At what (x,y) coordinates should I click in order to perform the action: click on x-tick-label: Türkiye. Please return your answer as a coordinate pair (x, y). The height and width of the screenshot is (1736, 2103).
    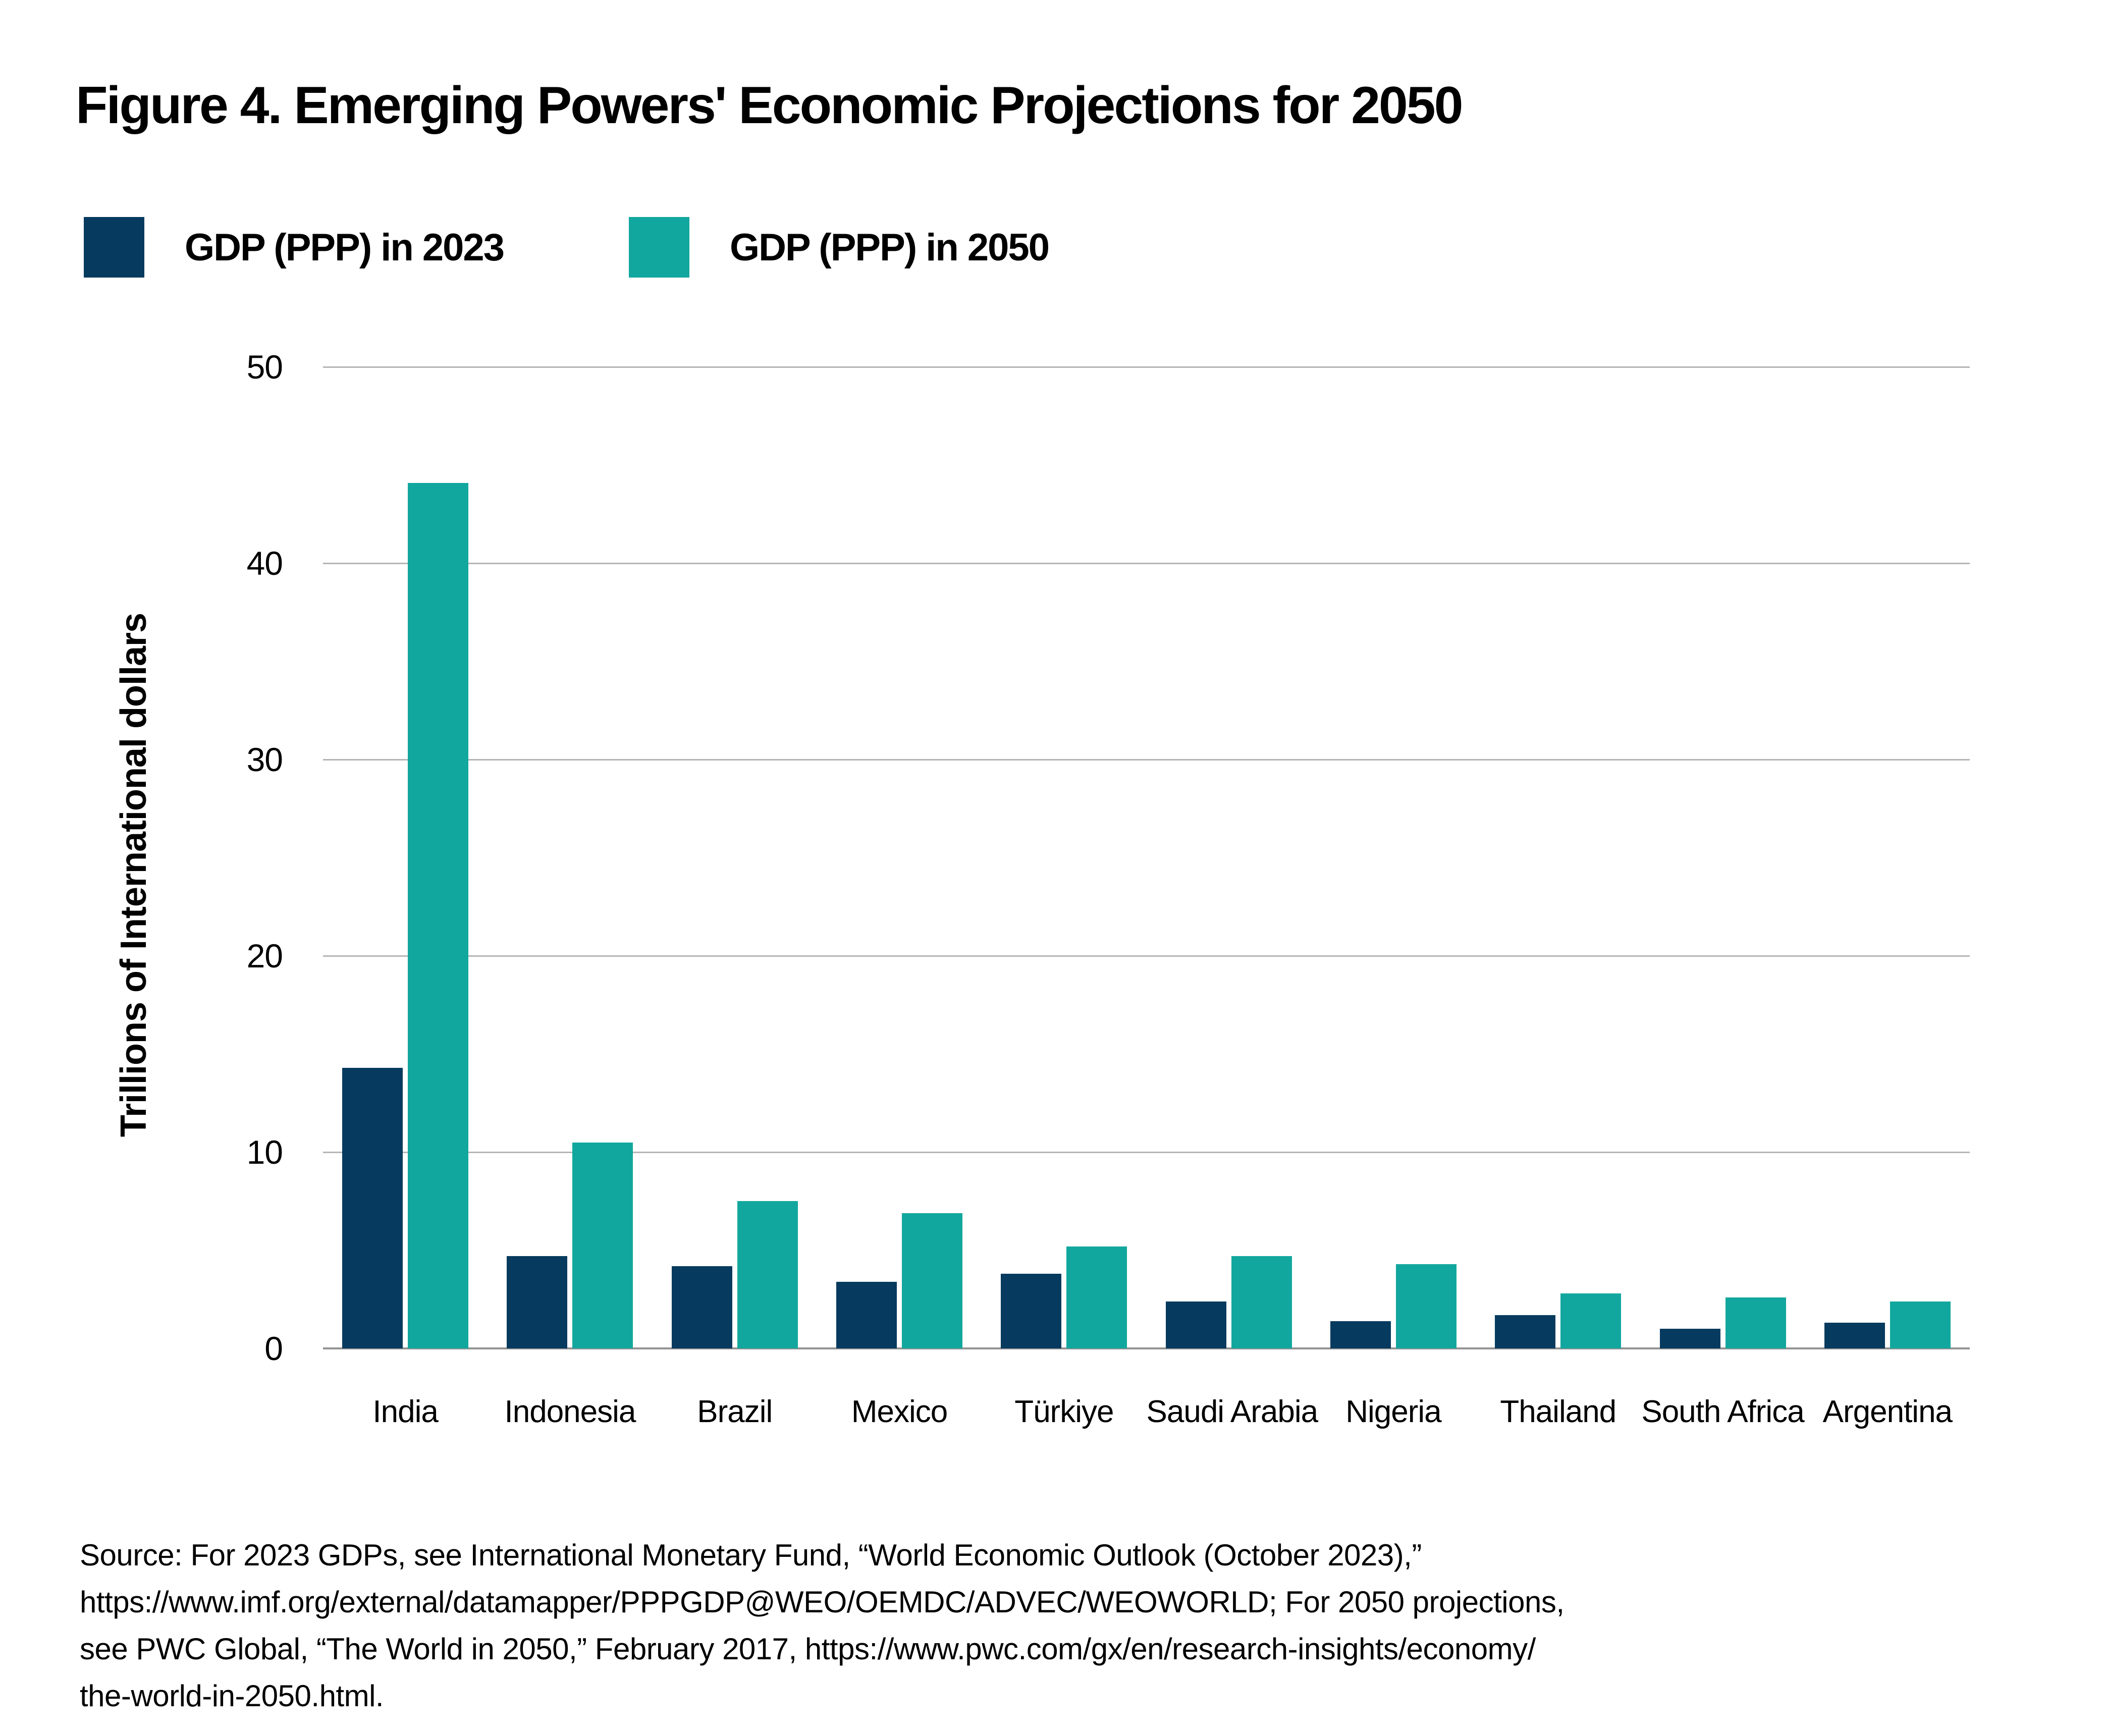
    Looking at the image, I should click on (1064, 1411).